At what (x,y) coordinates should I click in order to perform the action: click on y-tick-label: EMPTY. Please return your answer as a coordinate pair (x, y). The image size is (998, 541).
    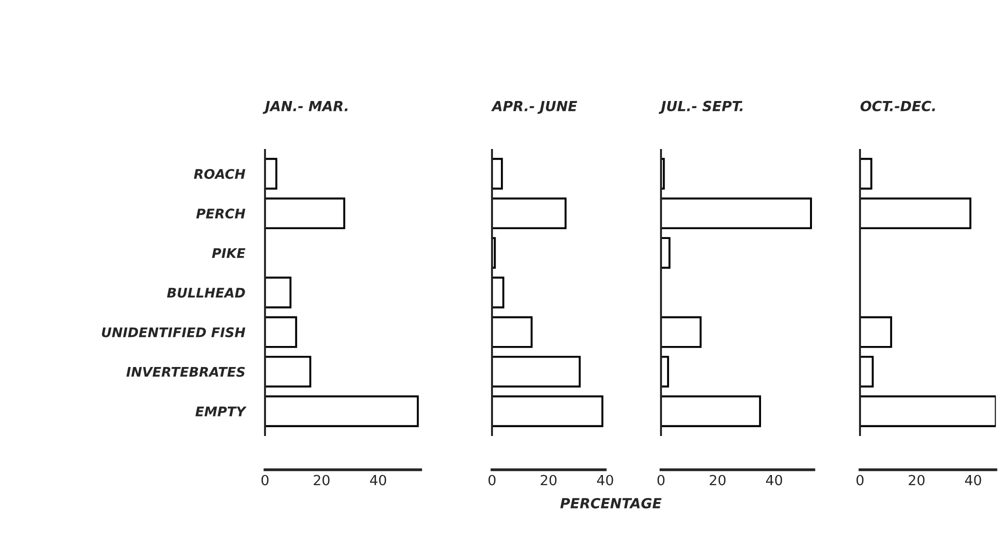
    Looking at the image, I should click on (221, 411).